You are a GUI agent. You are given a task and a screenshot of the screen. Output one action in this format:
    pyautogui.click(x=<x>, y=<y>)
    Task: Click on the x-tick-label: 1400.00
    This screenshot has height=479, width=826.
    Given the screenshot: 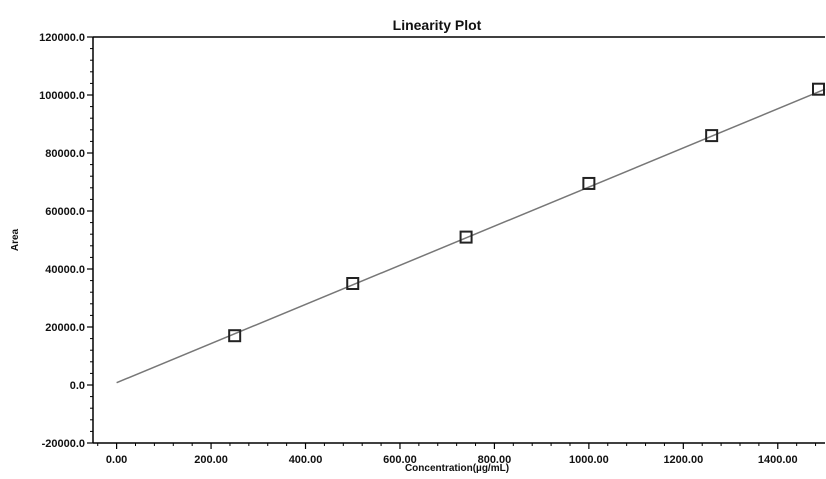 What is the action you would take?
    pyautogui.click(x=778, y=460)
    